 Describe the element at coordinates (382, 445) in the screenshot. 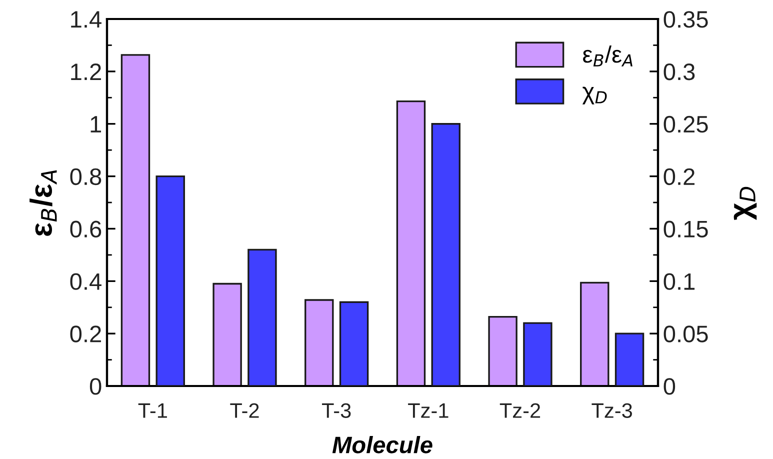

I see `x-axis-title: Molecule` at that location.